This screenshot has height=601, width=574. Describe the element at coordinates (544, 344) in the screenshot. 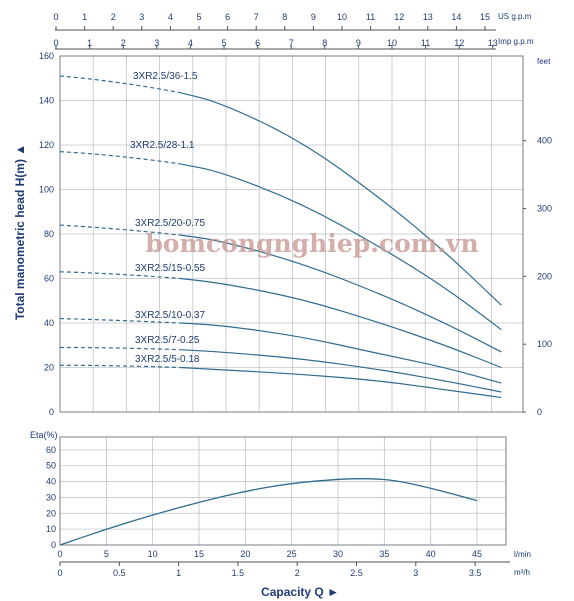

I see `feet-tick-label: 100` at that location.